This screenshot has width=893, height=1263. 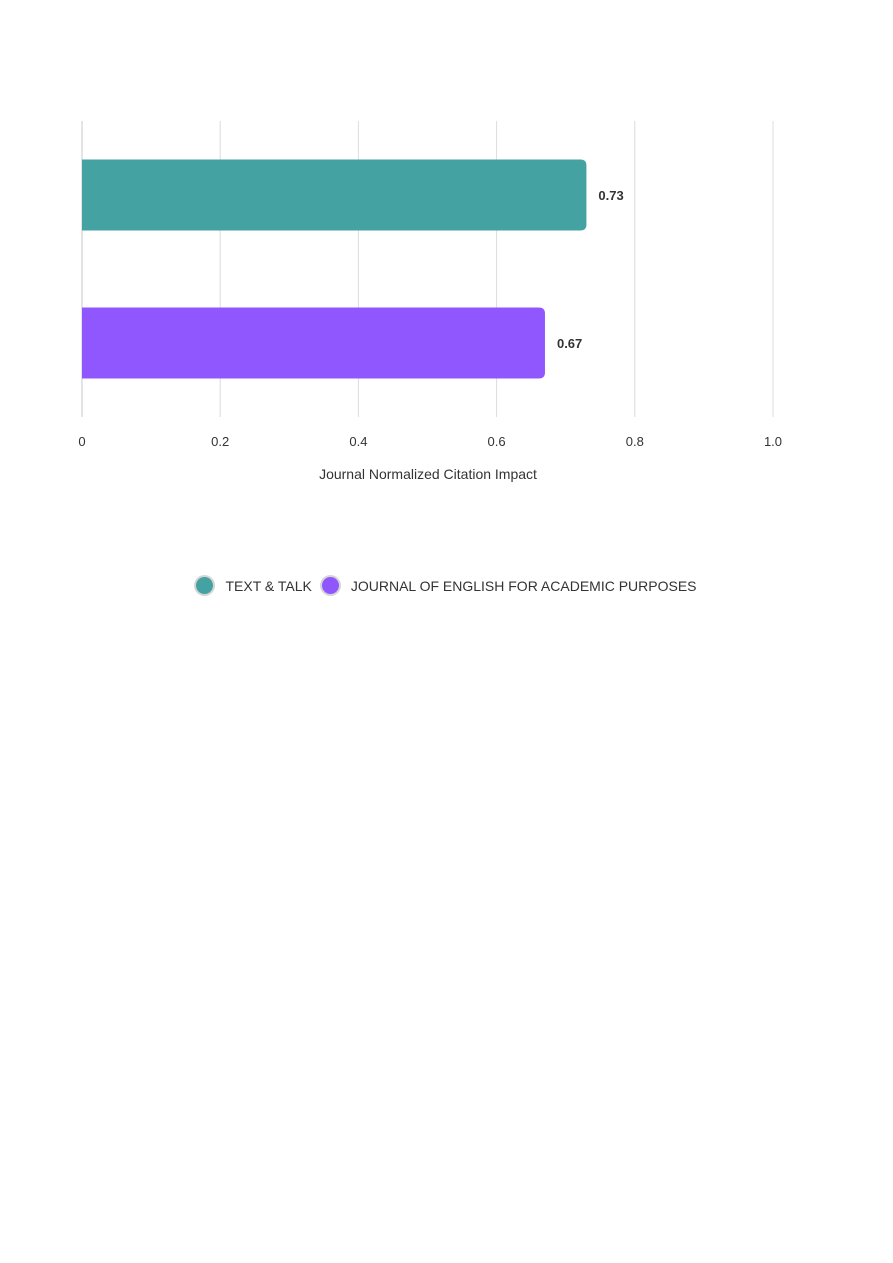 I want to click on bars: 0.73 0.67, so click(x=353, y=269).